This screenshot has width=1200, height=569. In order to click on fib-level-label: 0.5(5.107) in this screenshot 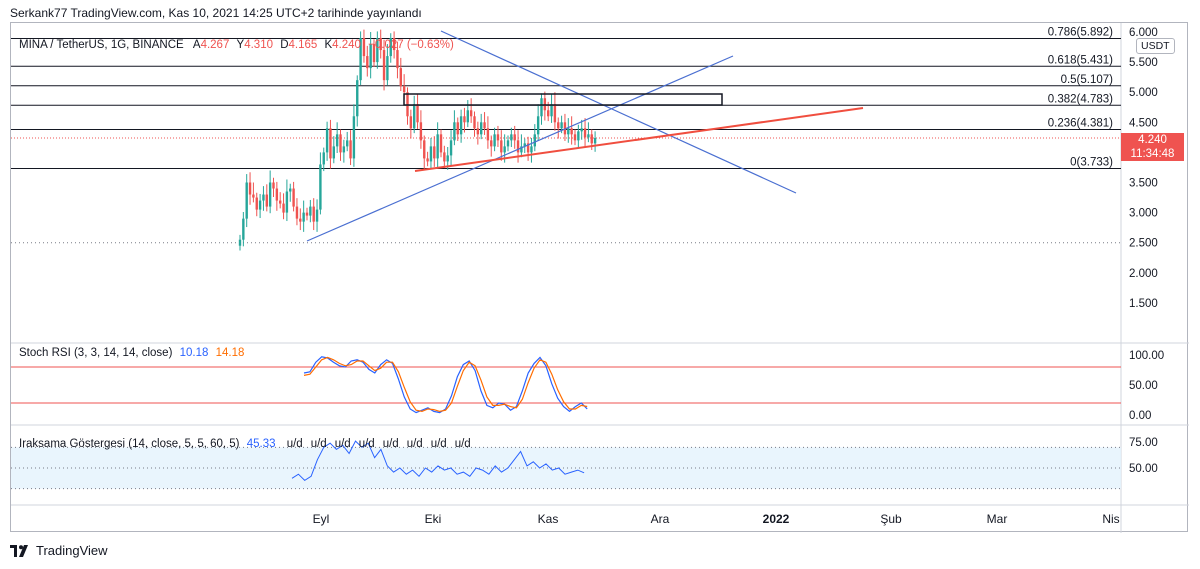, I will do `click(1087, 80)`.